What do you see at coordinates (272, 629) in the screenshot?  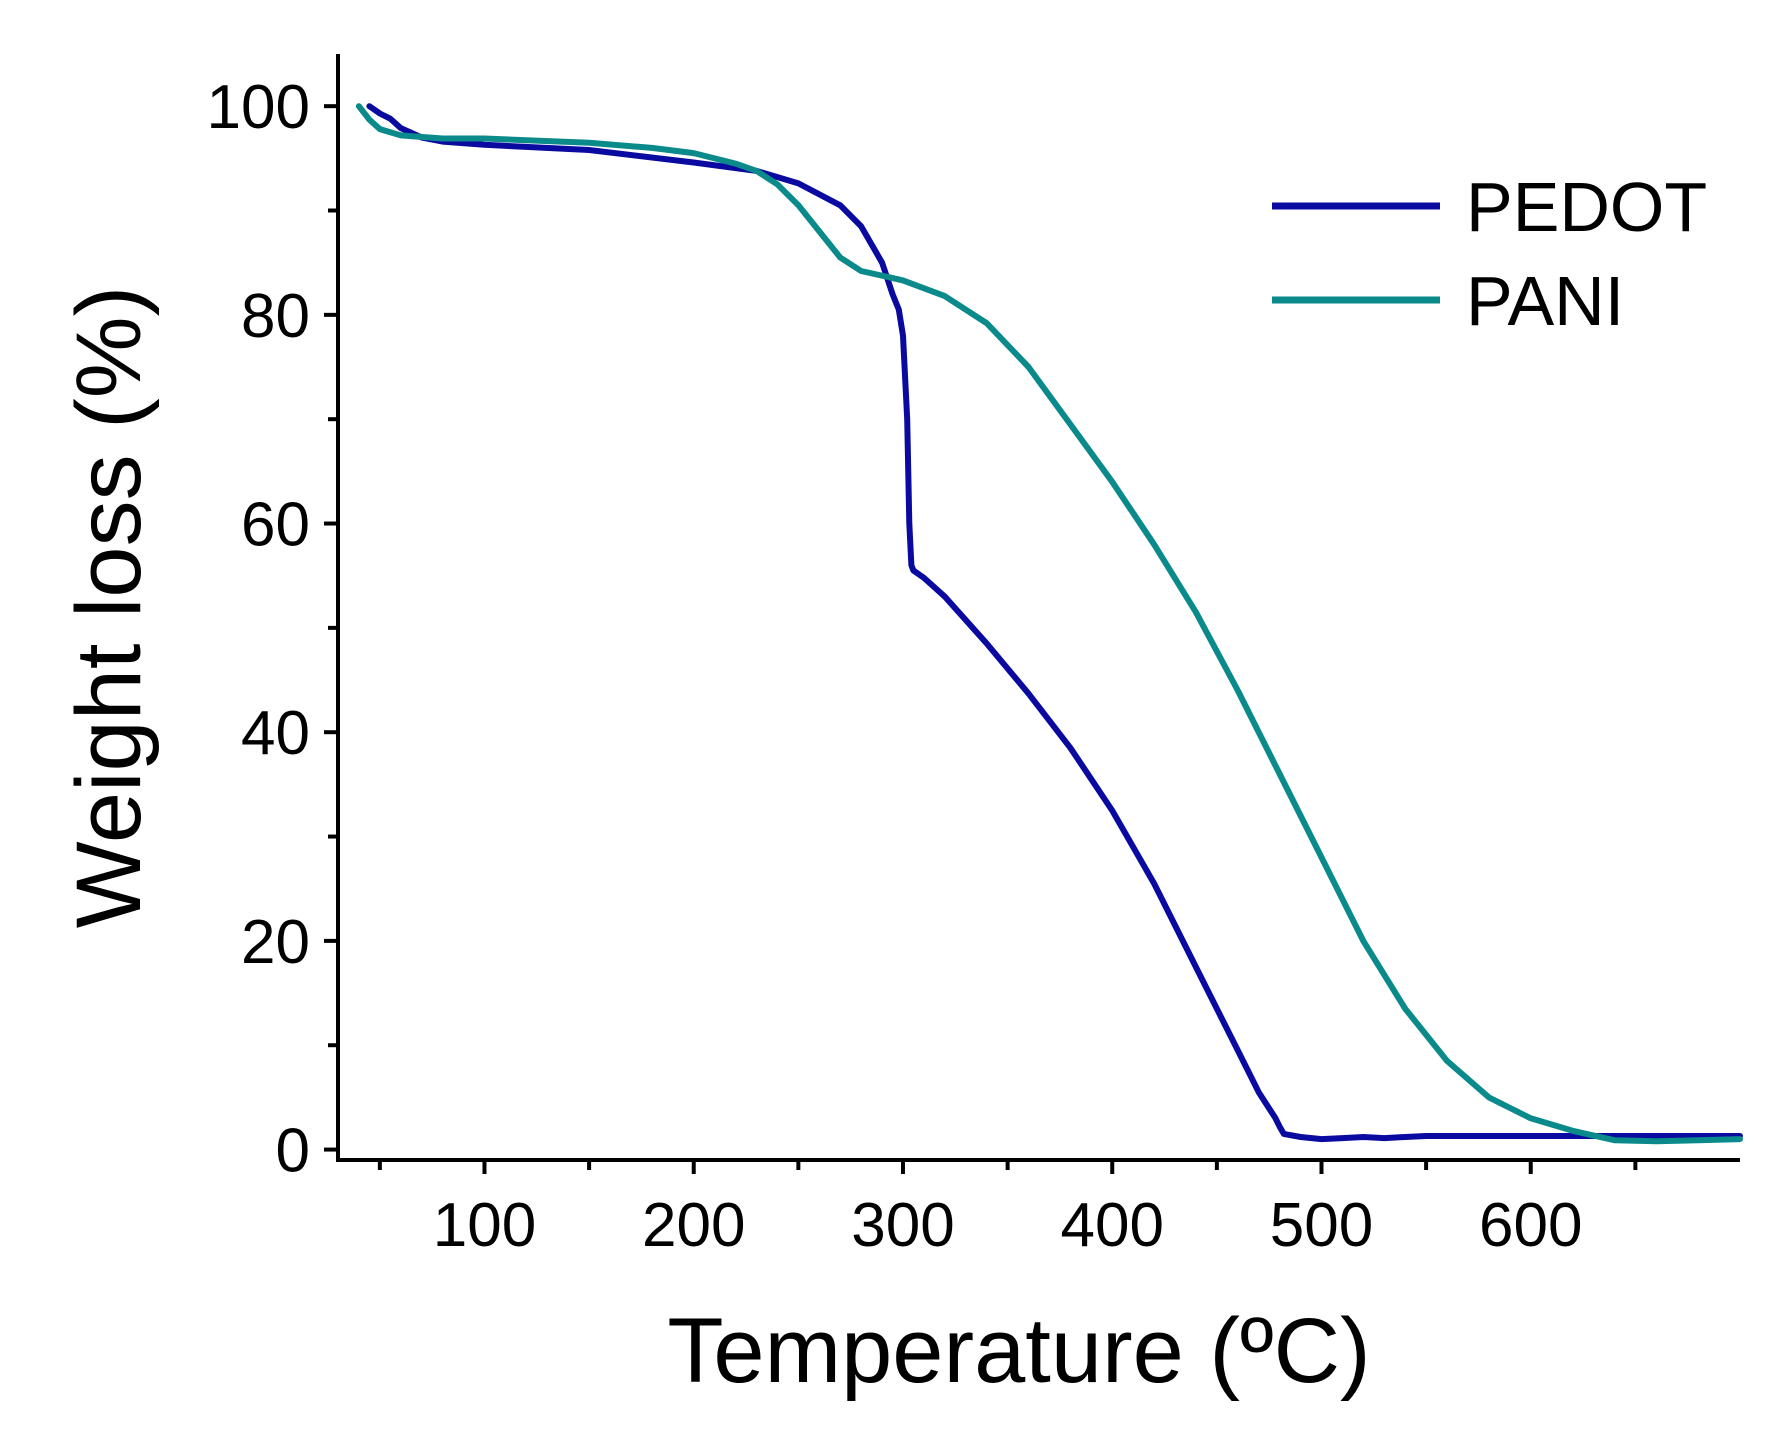 I see `y-ticks: 0 20 40 60 80 100` at bounding box center [272, 629].